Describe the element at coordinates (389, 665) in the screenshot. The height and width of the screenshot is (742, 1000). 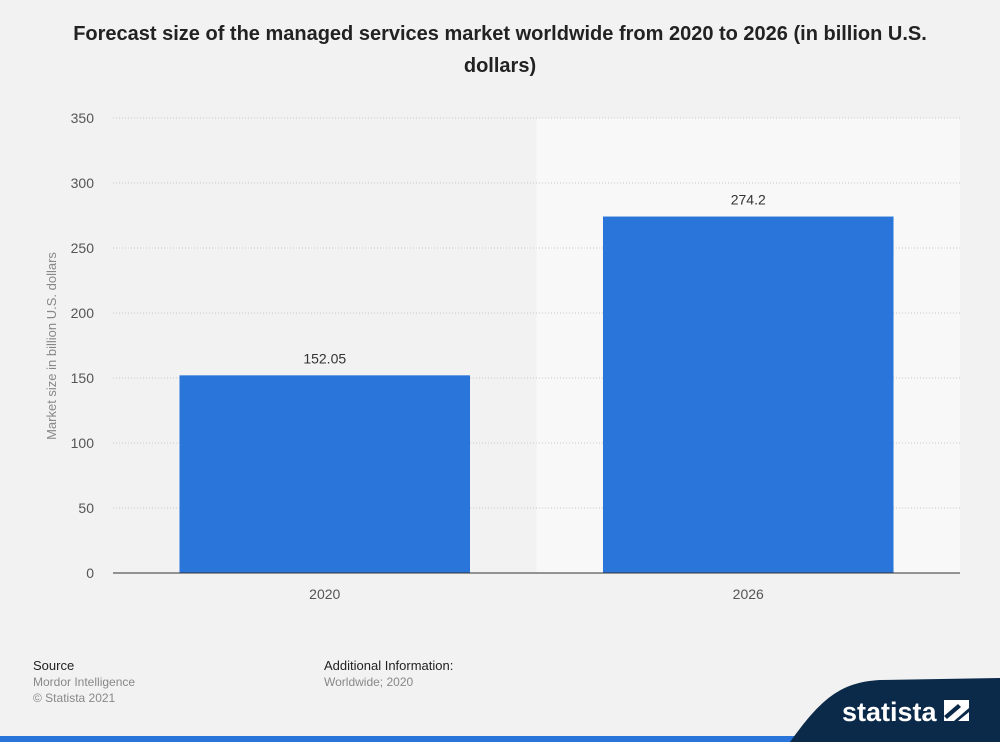
I see `additional-info-heading: Additional Information:` at that location.